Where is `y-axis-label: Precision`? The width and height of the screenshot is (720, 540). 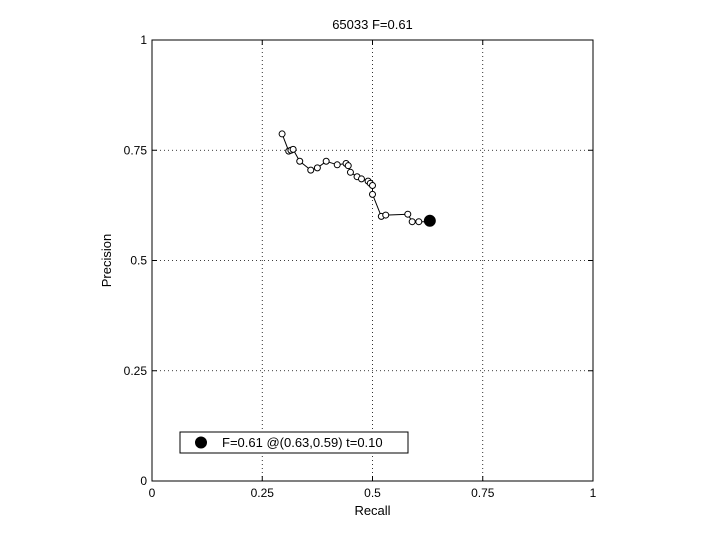 y-axis-label: Precision is located at coordinates (106, 260).